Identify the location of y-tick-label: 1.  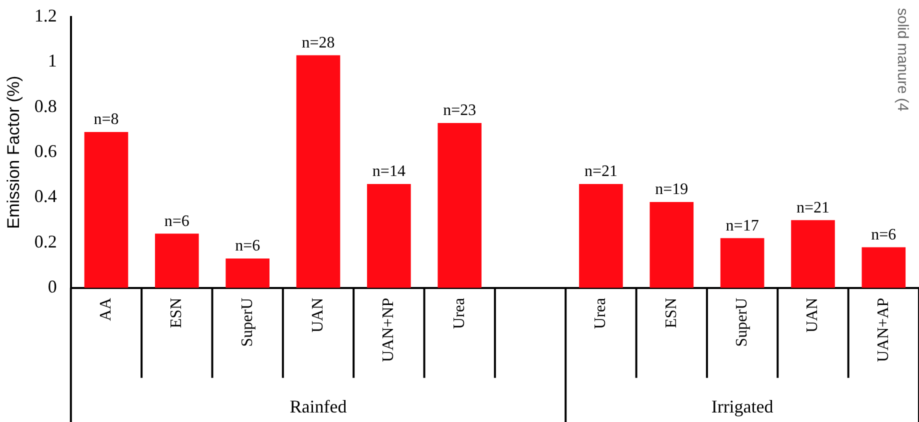
(52, 60).